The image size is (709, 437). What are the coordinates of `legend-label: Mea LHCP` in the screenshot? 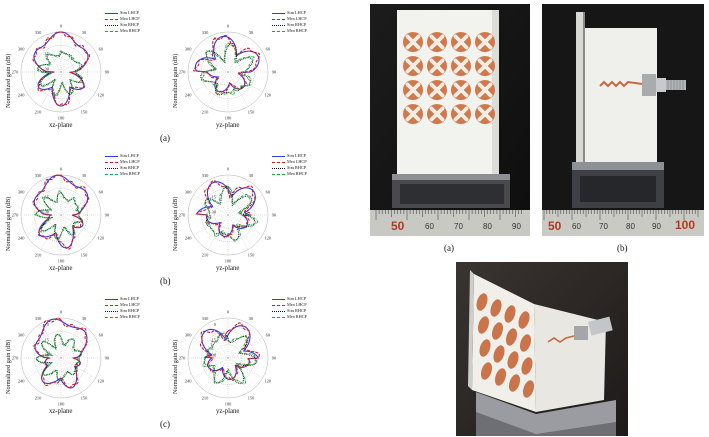 It's located at (130, 304).